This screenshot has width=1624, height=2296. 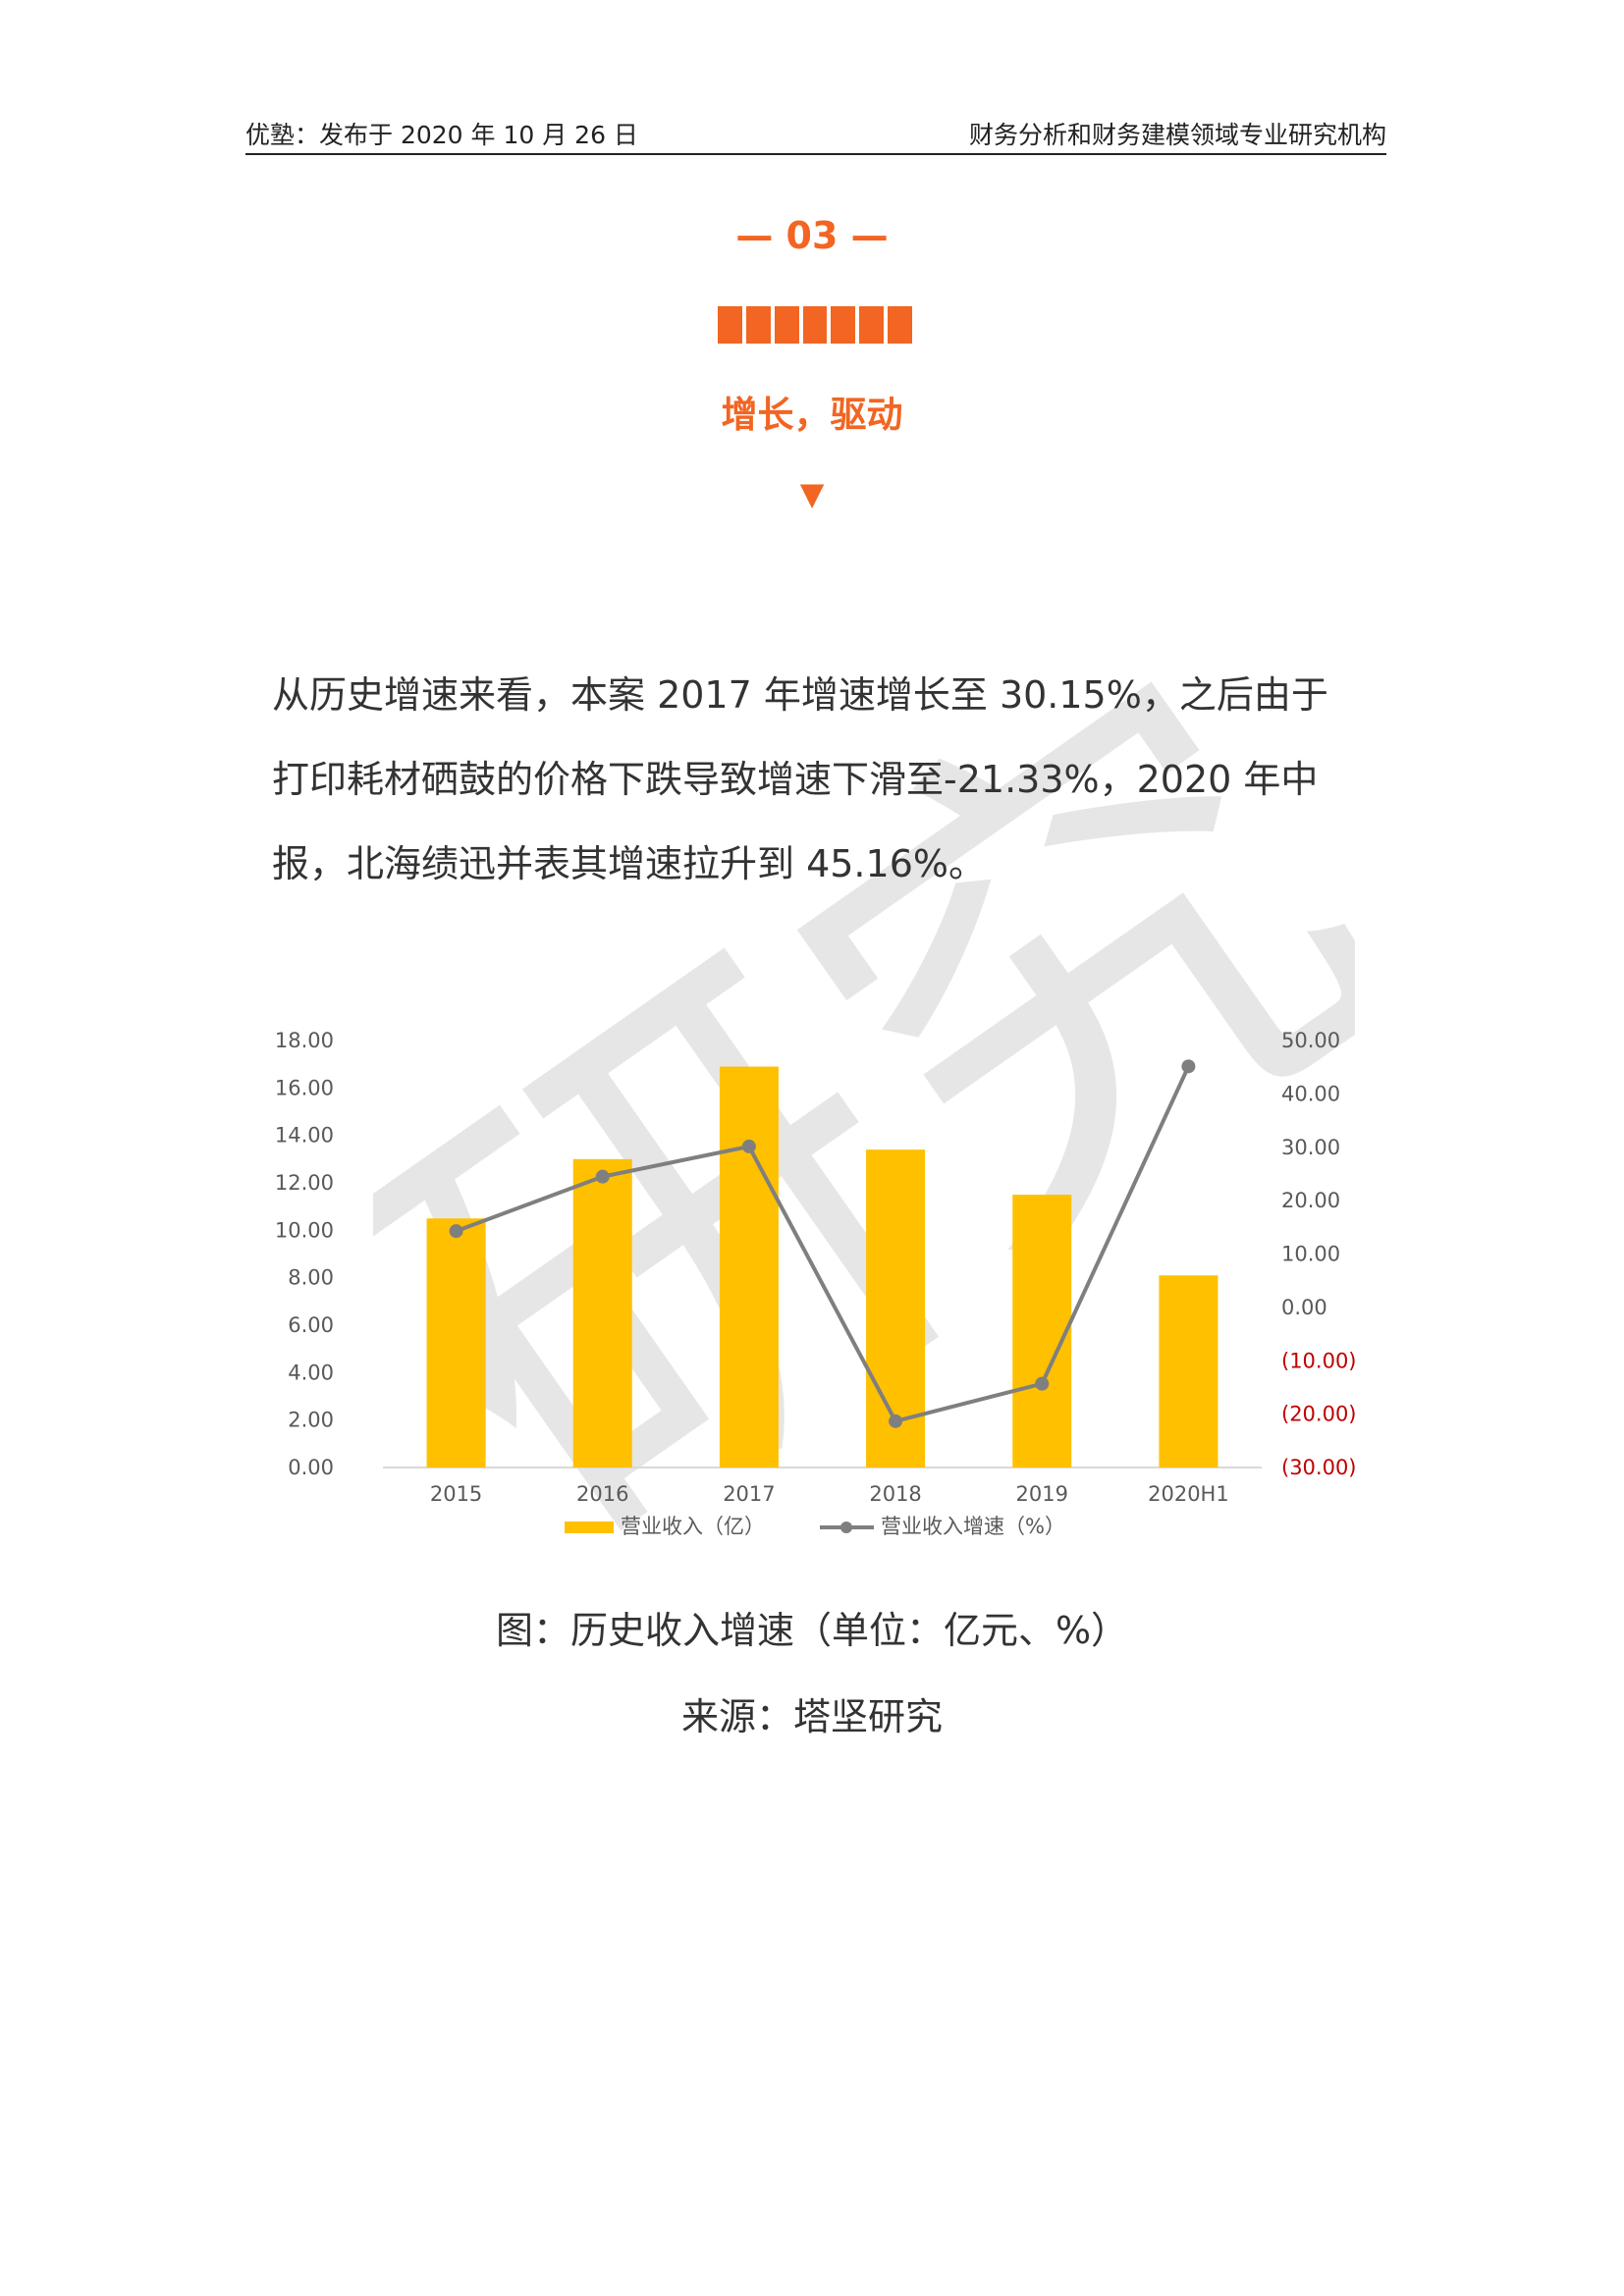 What do you see at coordinates (304, 1183) in the screenshot?
I see `y-tick-label: 12.00` at bounding box center [304, 1183].